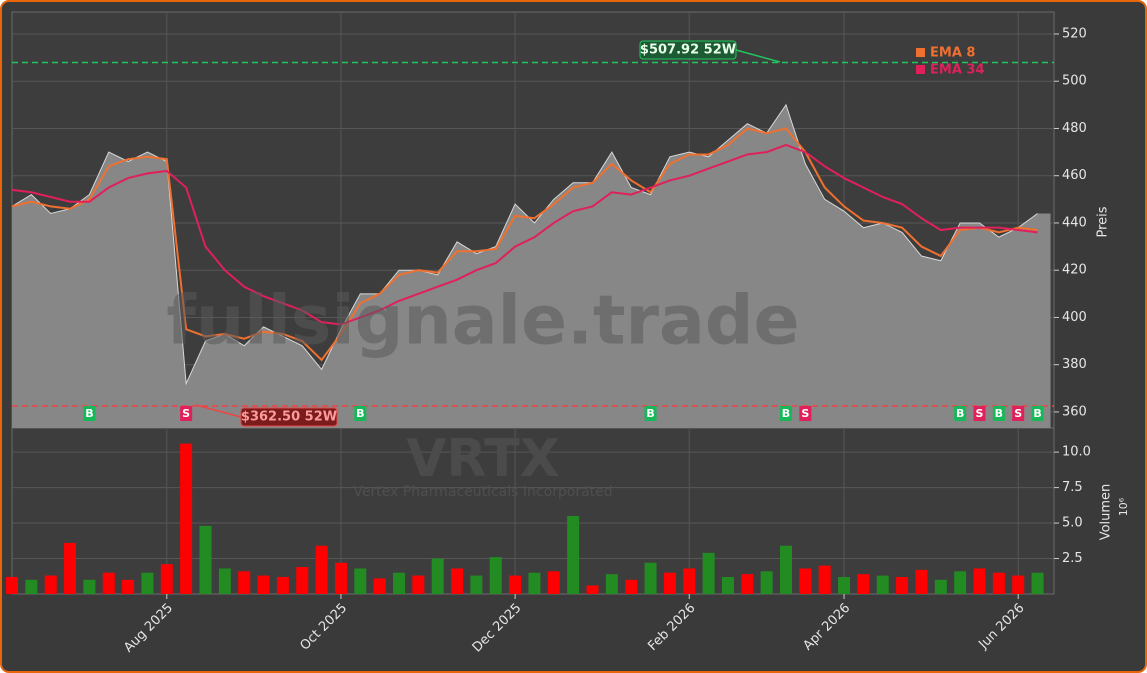  Describe the element at coordinates (482, 321) in the screenshot. I see `watermark: fullsignale.trade` at that location.